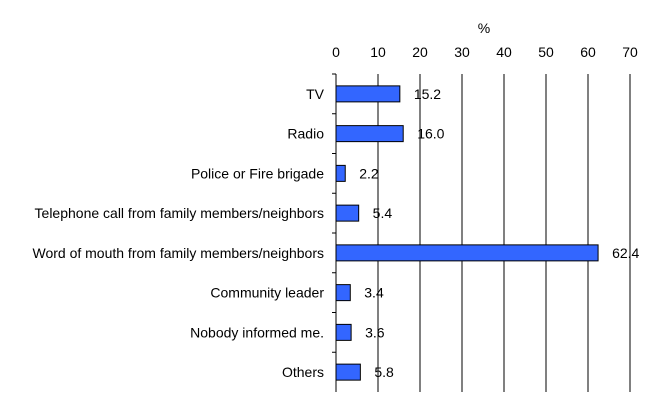 Image resolution: width=649 pixels, height=410 pixels. What do you see at coordinates (374, 293) in the screenshot?
I see `value-label: 3.4` at bounding box center [374, 293].